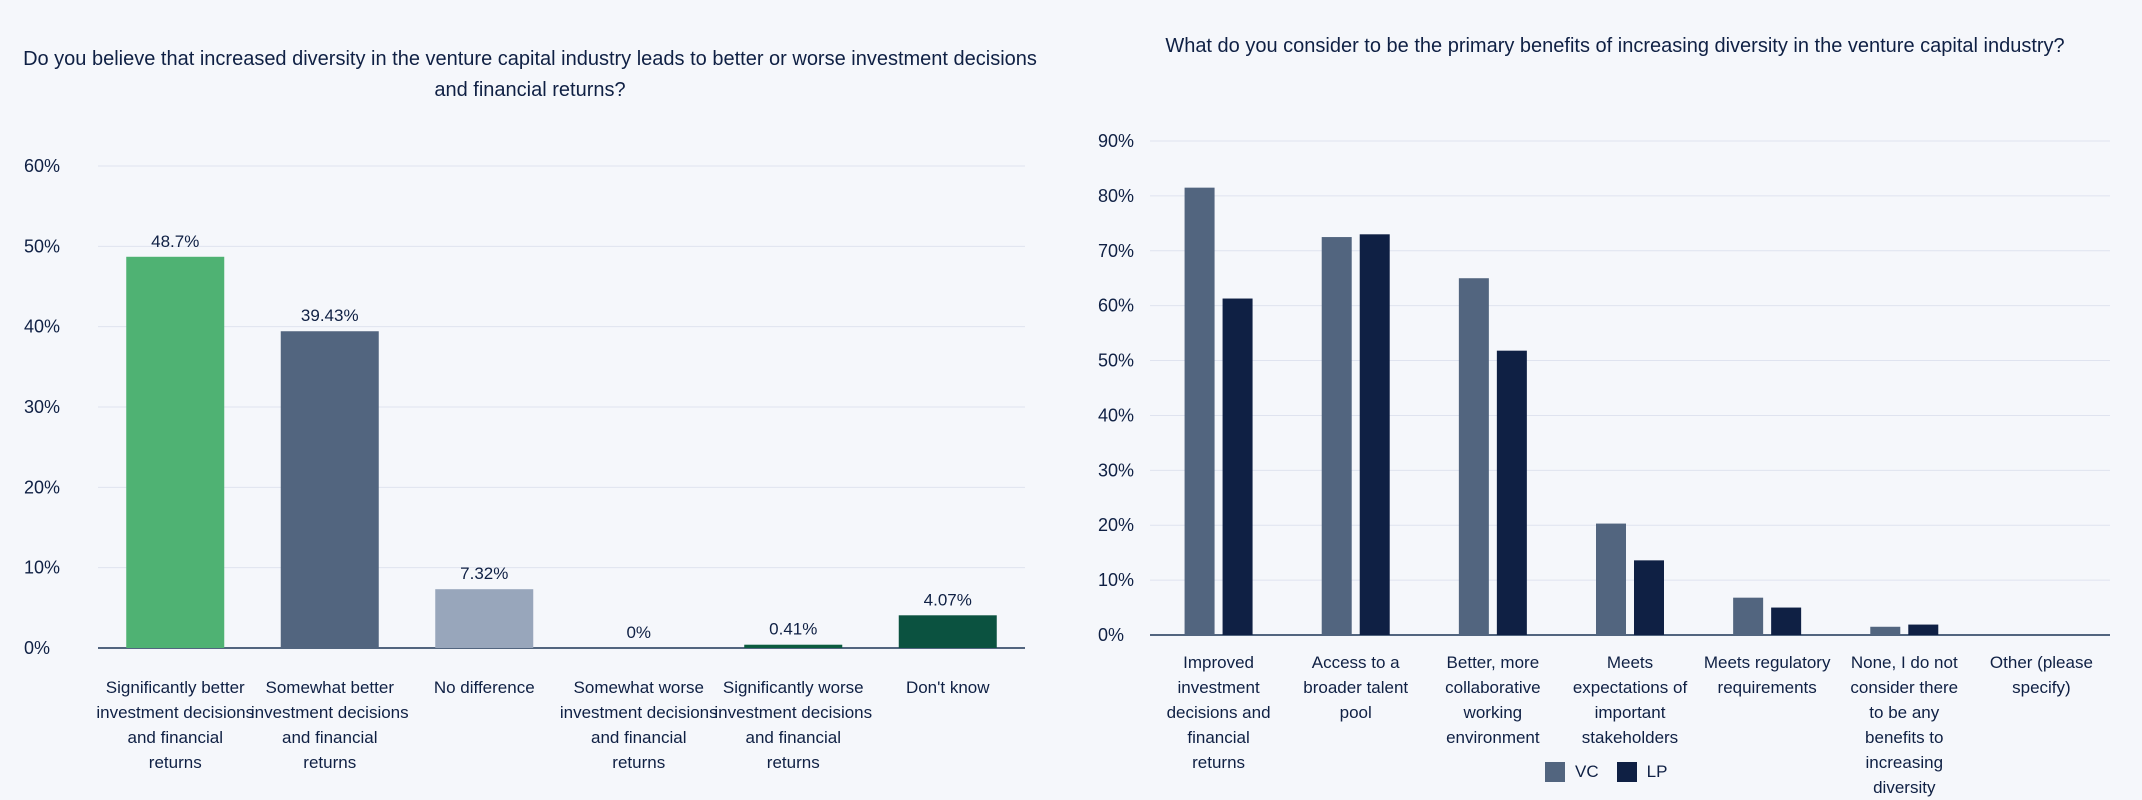 Image resolution: width=2142 pixels, height=800 pixels. I want to click on legend-item-lp: LP, so click(1642, 772).